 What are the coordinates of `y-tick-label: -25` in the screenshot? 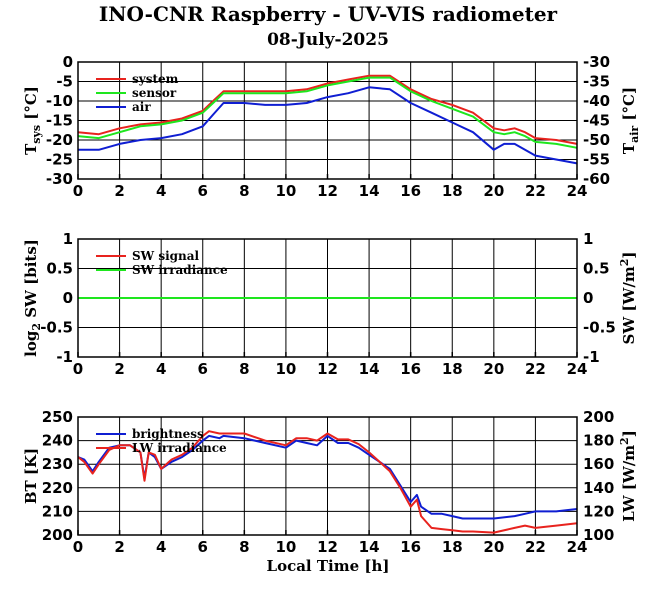 It's located at (59, 160).